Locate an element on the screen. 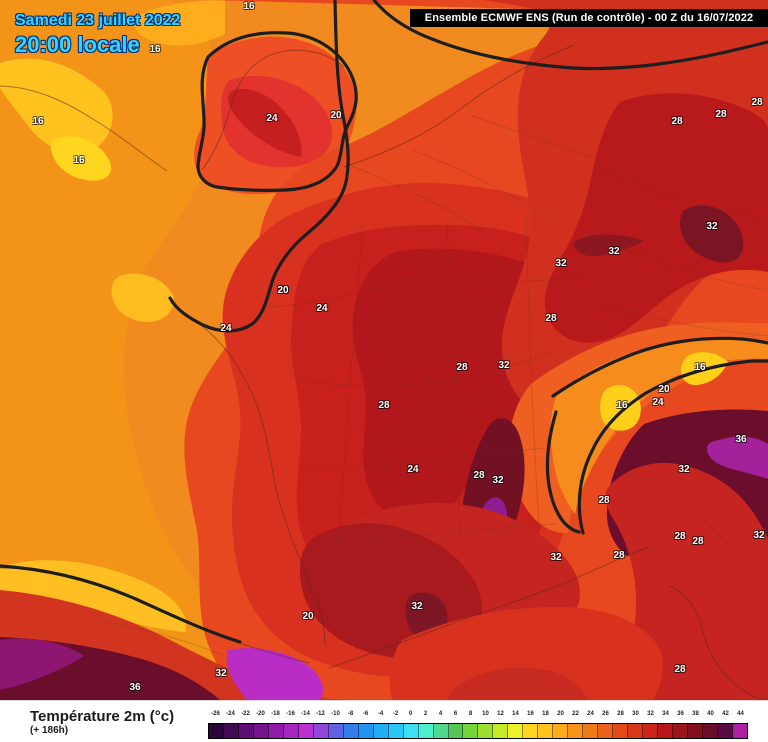  coastline-med is located at coordinates (489, 607).